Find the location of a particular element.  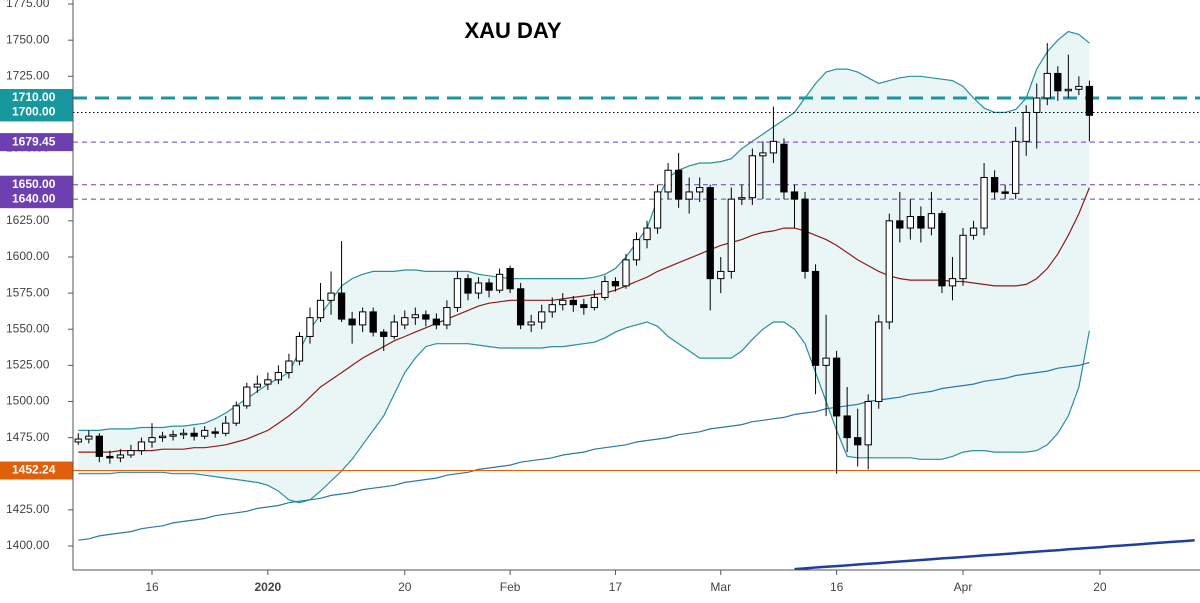

level-label: 1700.00 is located at coordinates (34, 112).